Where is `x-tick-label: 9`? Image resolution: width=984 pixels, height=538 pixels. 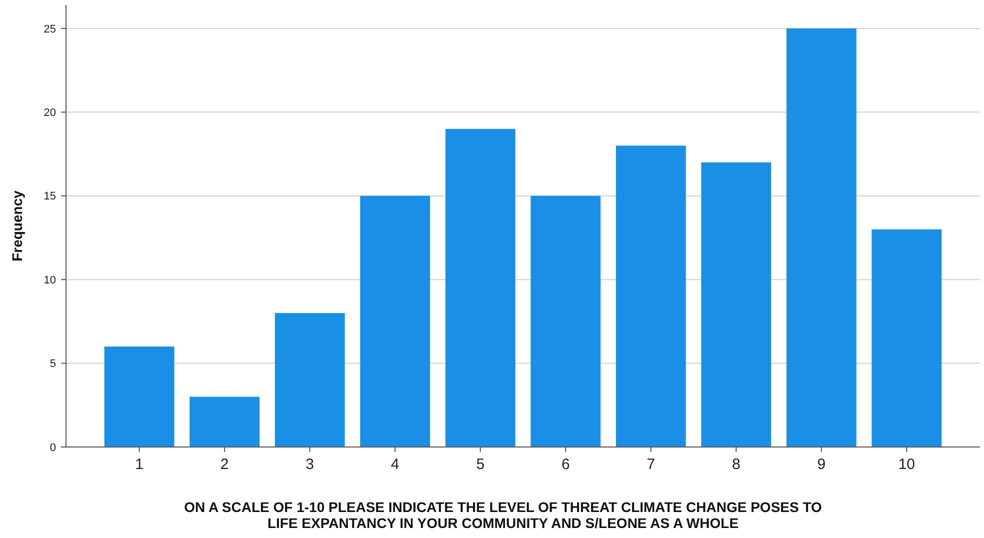
x-tick-label: 9 is located at coordinates (821, 464).